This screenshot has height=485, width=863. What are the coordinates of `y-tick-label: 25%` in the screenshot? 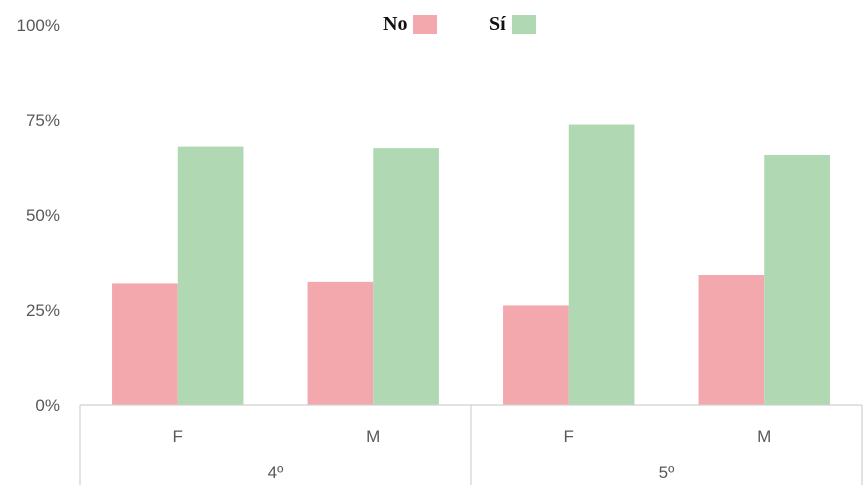 It's located at (43, 310).